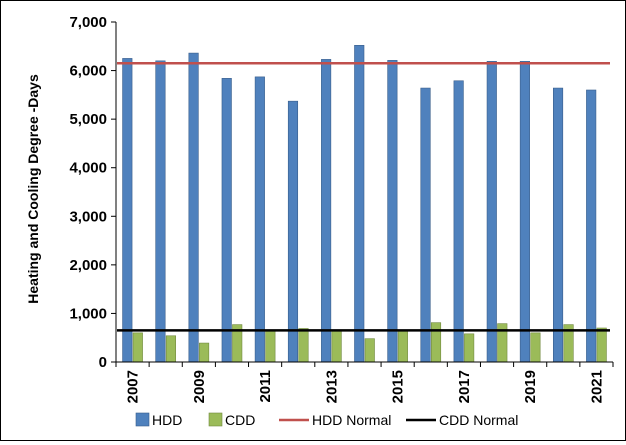 The image size is (626, 445). Describe the element at coordinates (33, 189) in the screenshot. I see `y-axis-label: Heating and Cooling Degree -Days` at that location.